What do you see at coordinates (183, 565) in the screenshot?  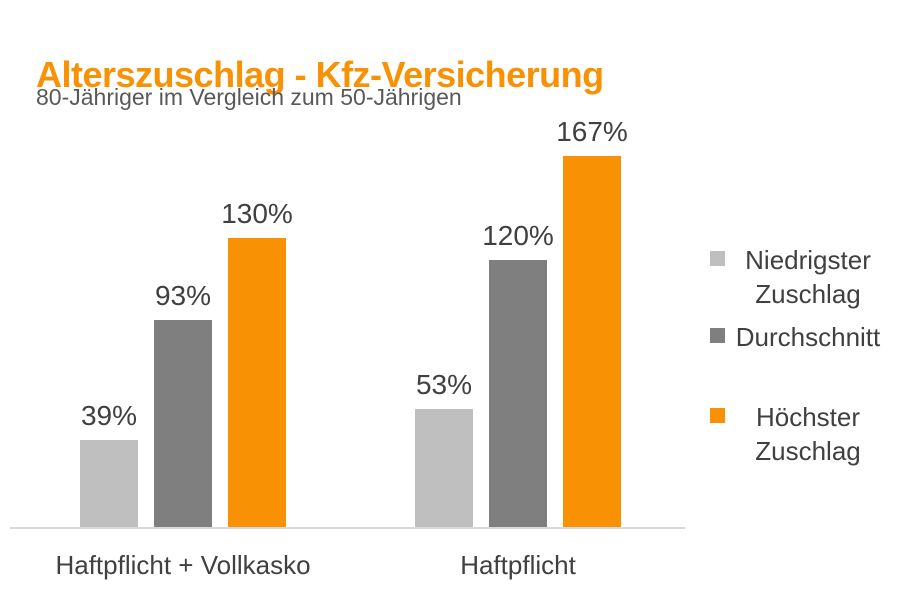 I see `category-label: Haftpflicht + Vollkasko` at bounding box center [183, 565].